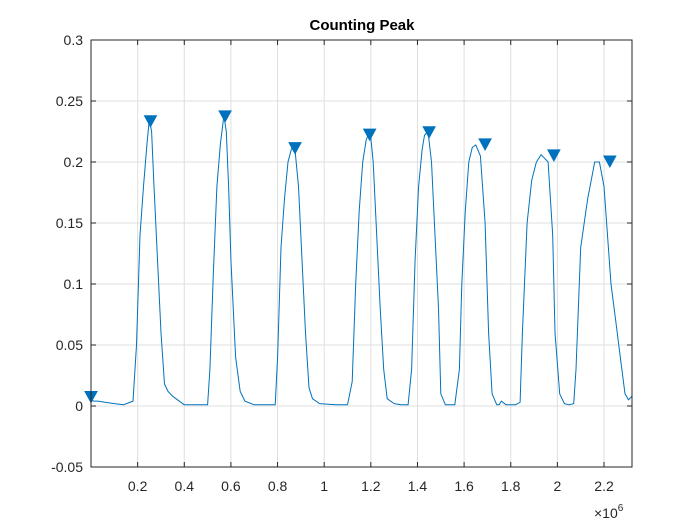 Image resolution: width=700 pixels, height=525 pixels. What do you see at coordinates (604, 486) in the screenshot?
I see `x-tick-label: 2.2` at bounding box center [604, 486].